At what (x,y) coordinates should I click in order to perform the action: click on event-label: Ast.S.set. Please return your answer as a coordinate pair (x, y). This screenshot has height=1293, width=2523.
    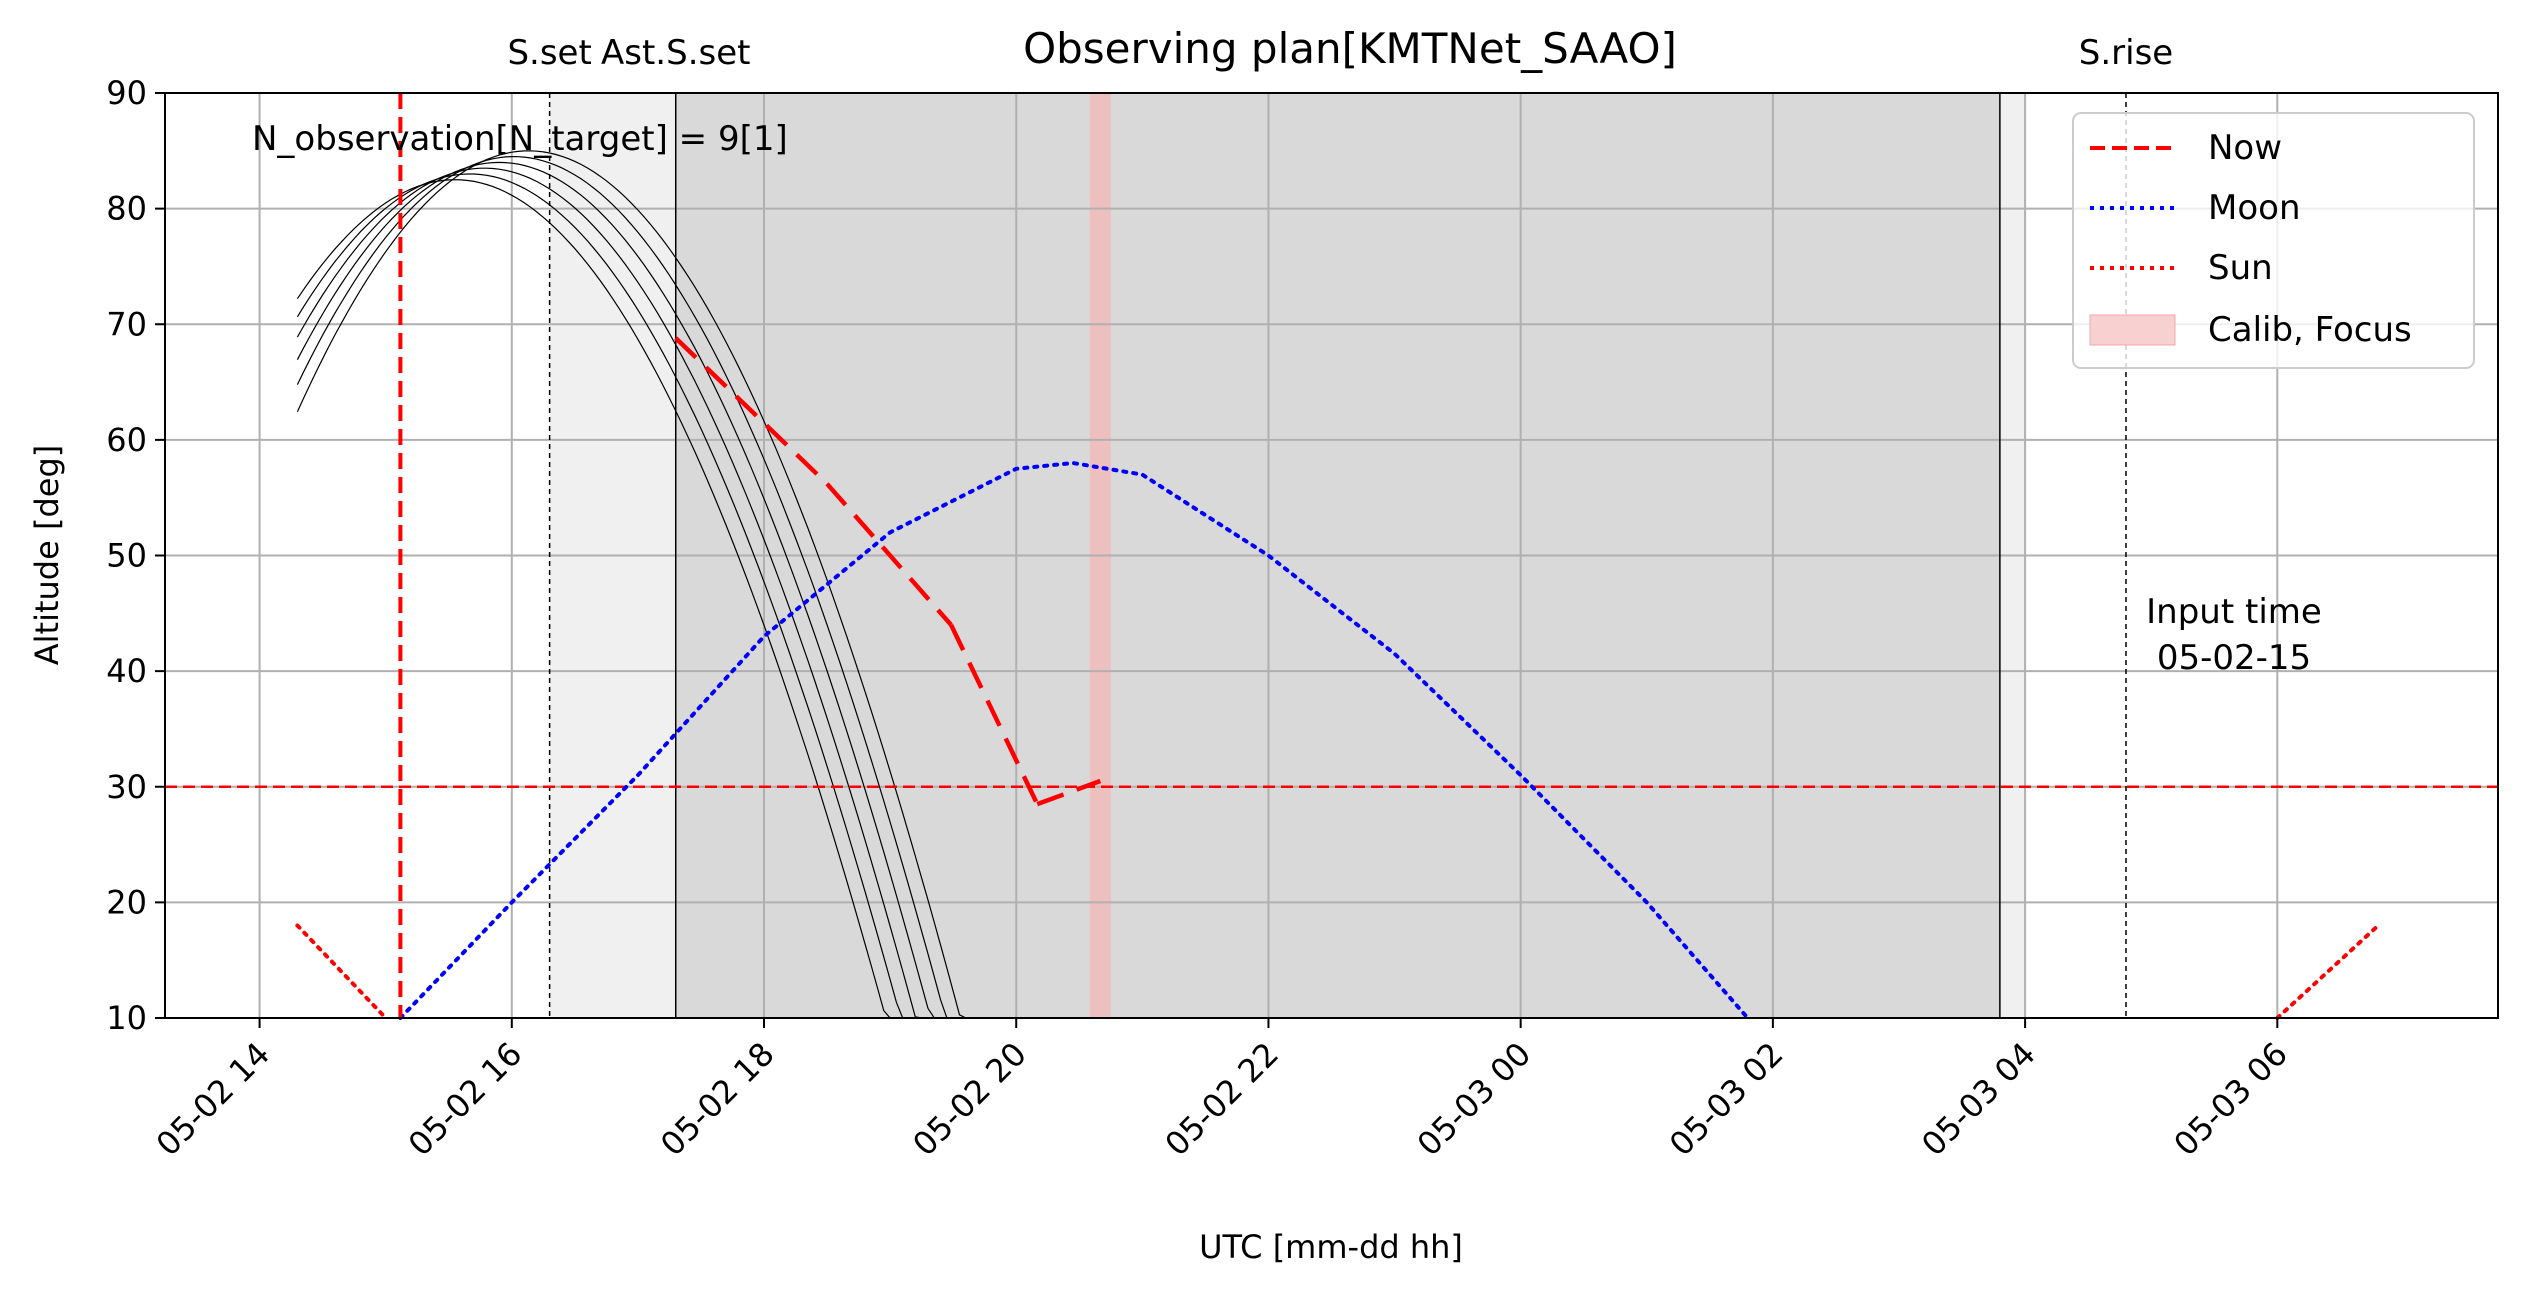
    Looking at the image, I should click on (675, 53).